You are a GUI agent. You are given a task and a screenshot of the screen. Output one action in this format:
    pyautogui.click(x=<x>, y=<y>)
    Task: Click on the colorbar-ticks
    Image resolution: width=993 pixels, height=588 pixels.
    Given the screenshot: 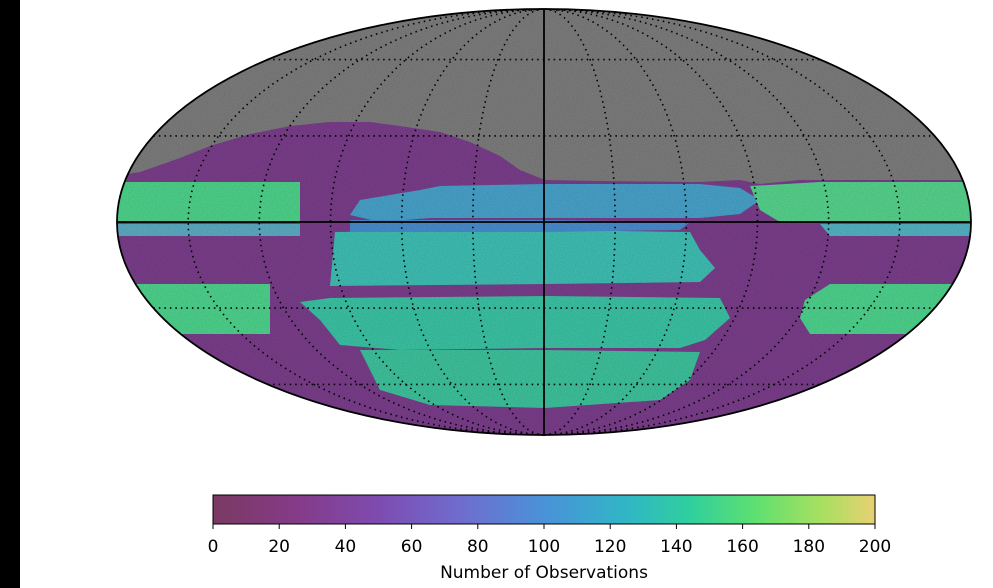 What is the action you would take?
    pyautogui.click(x=544, y=526)
    